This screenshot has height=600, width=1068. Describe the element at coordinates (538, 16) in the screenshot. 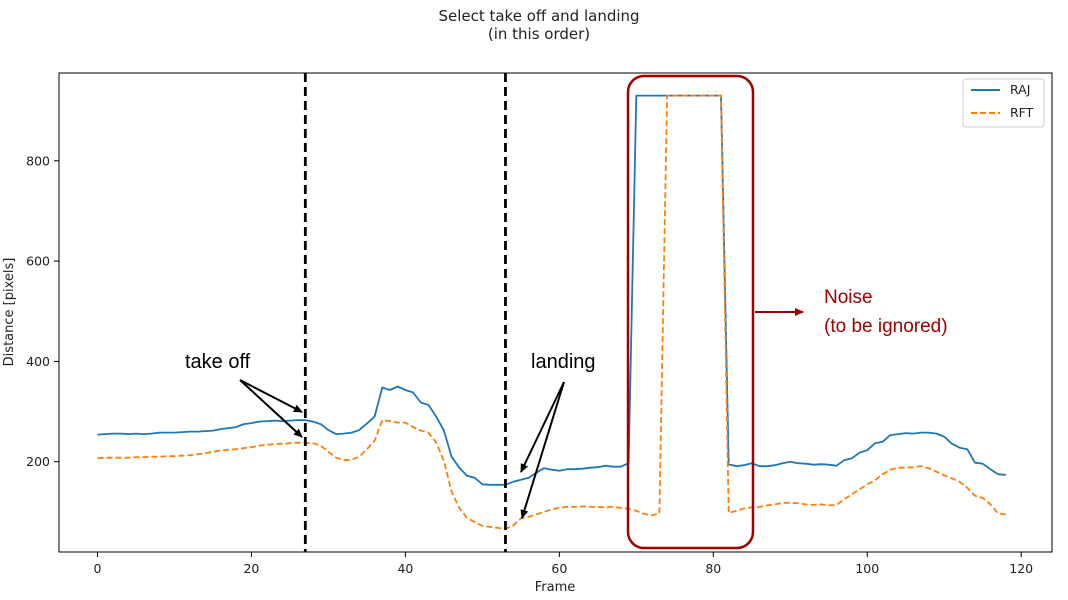

I see `chart-title: Select take off and landing` at that location.